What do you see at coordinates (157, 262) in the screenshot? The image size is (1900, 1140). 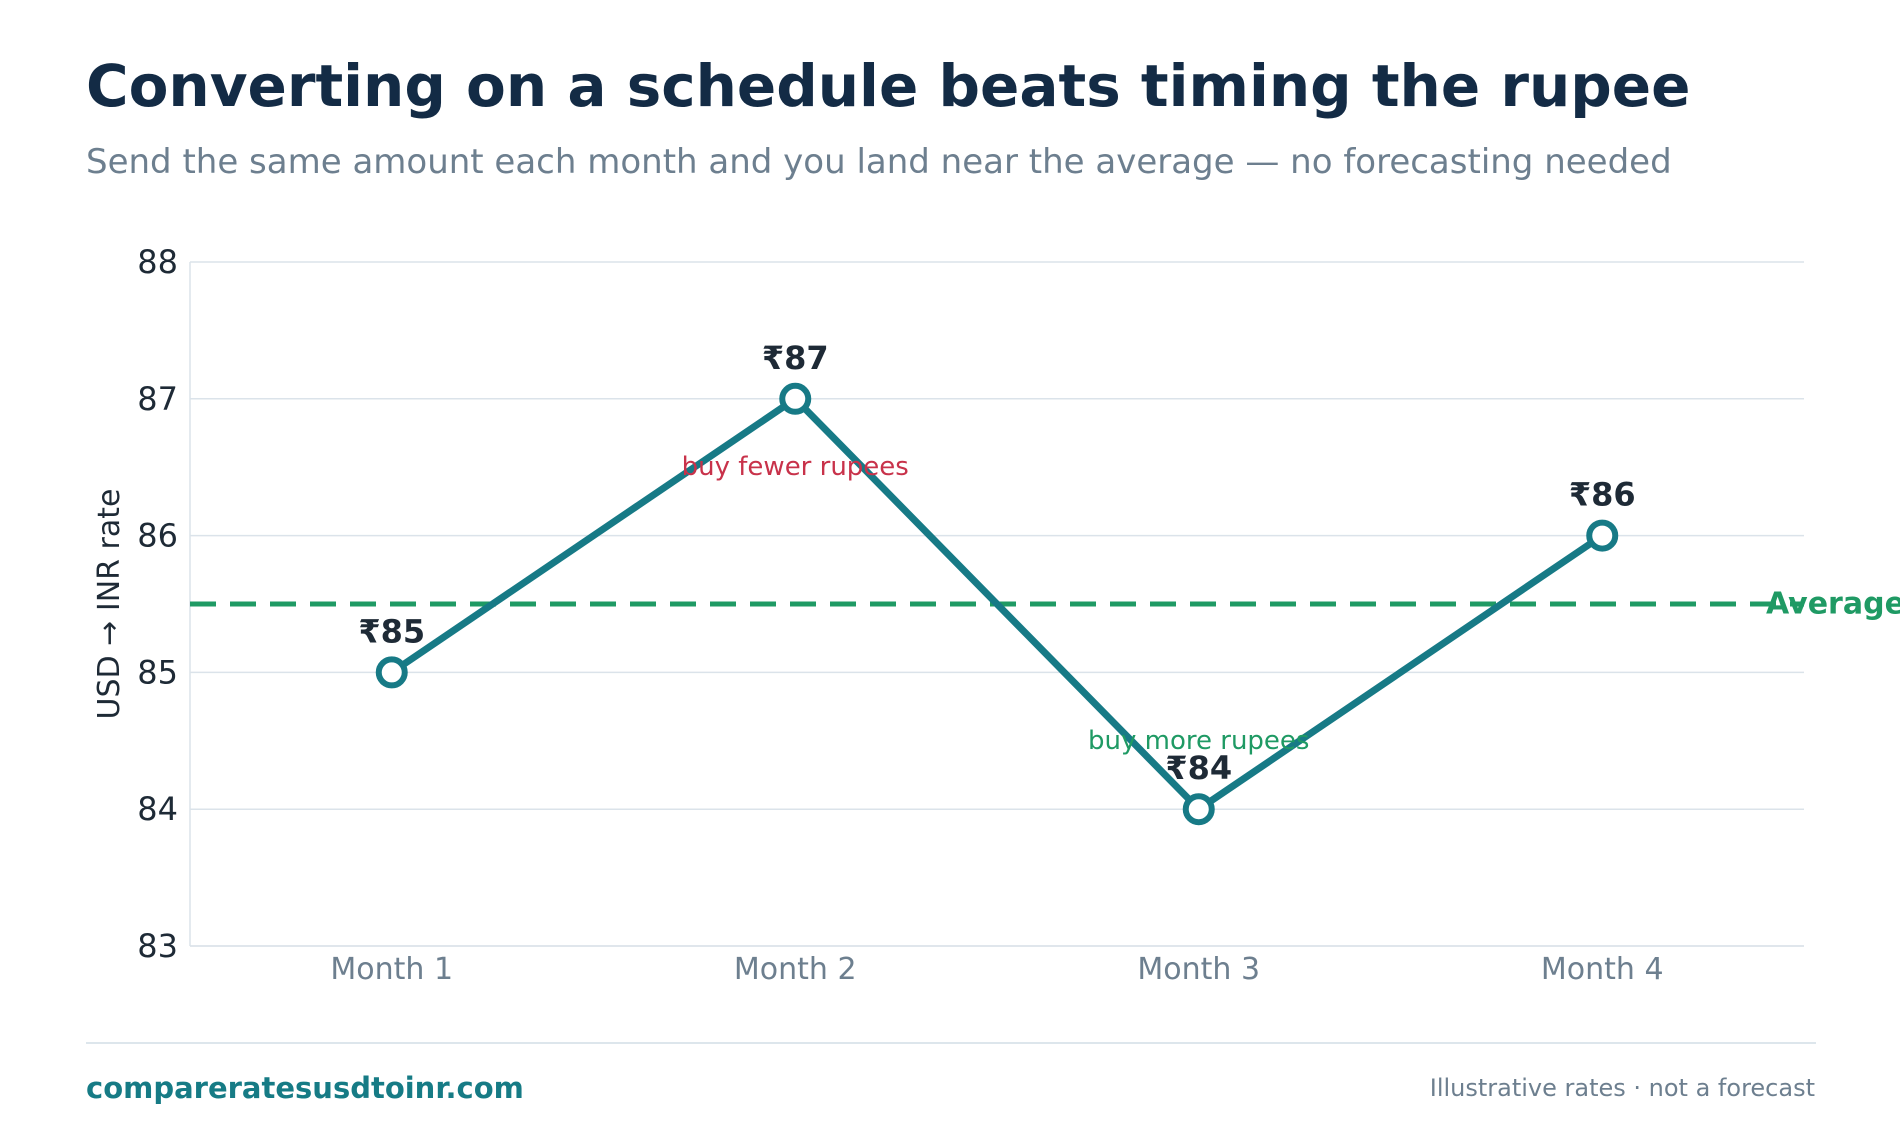 I see `y-tick-label: 88` at bounding box center [157, 262].